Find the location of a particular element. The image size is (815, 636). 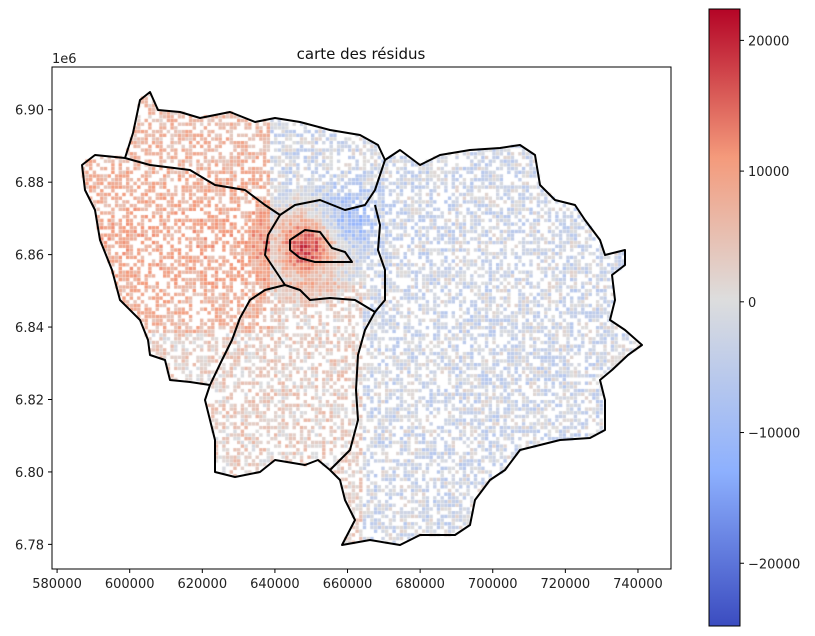

paris-boundary is located at coordinates (321, 246).